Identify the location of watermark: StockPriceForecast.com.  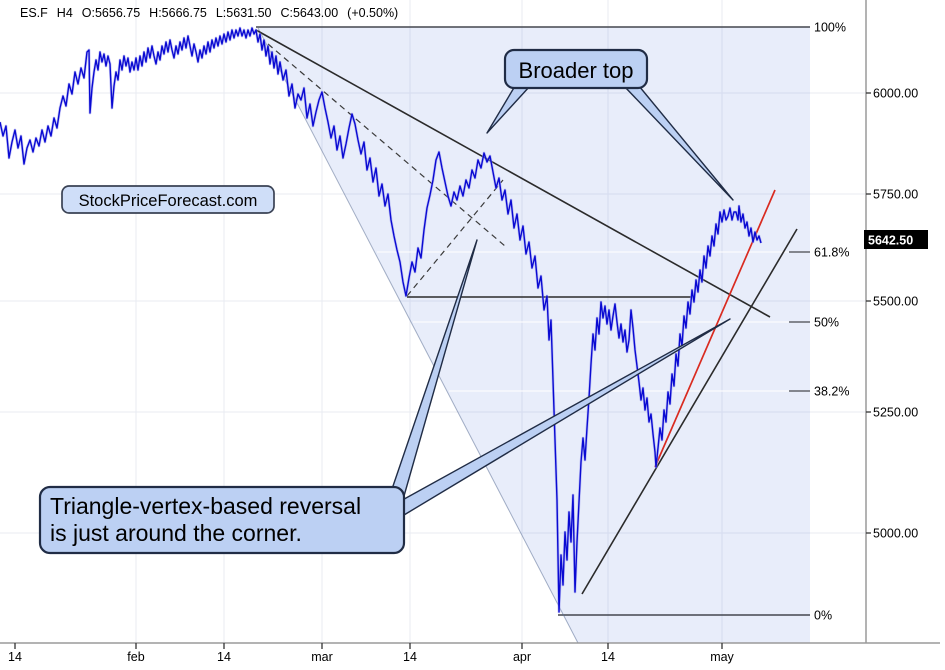
(168, 199).